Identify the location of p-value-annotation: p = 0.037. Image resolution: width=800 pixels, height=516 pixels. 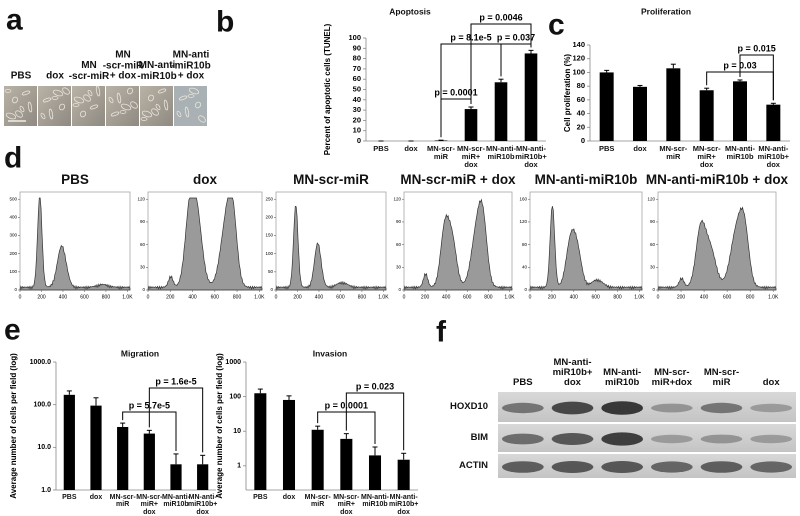
(516, 37).